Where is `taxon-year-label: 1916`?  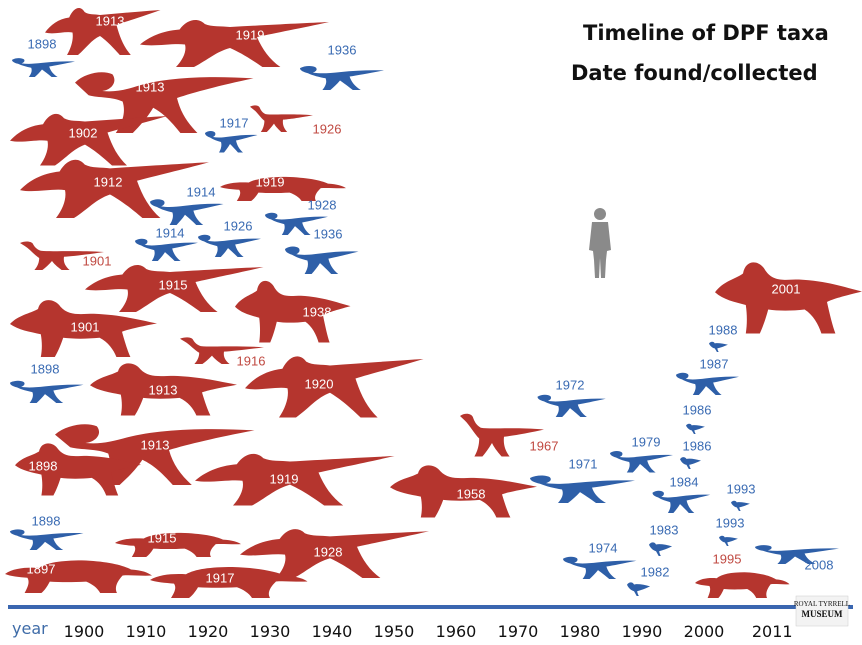
taxon-year-label: 1916 is located at coordinates (251, 360).